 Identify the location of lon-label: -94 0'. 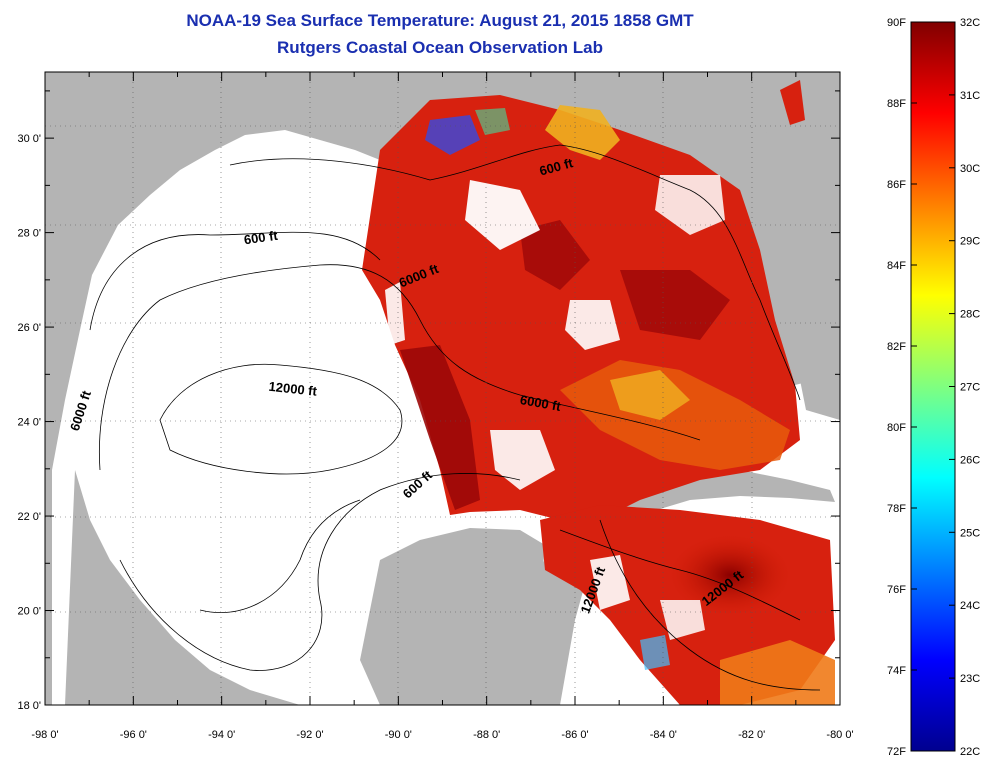
(221, 735).